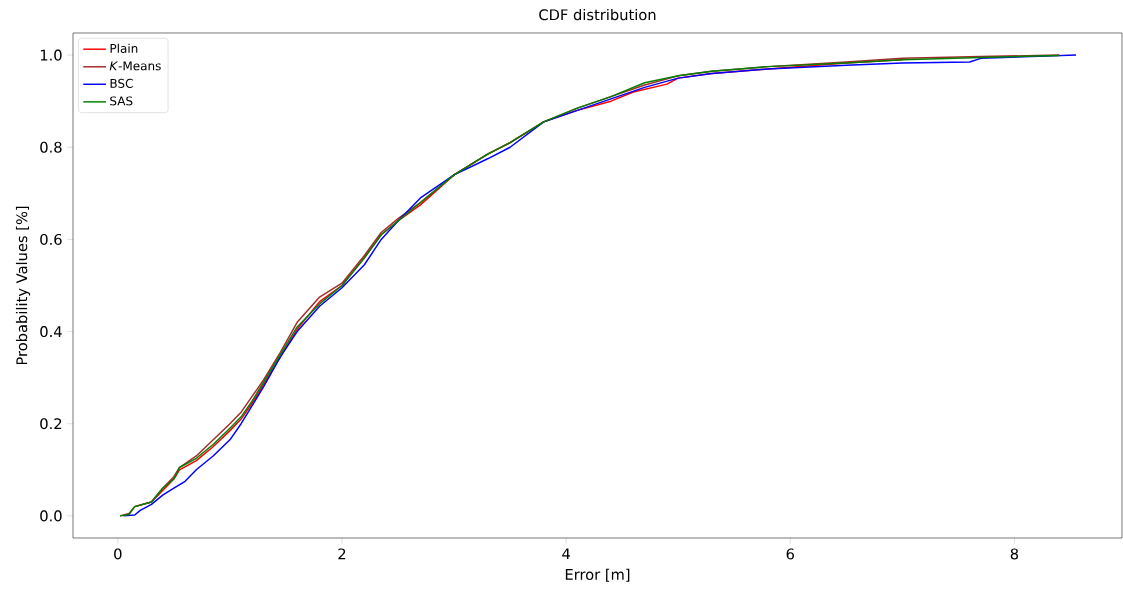  Describe the element at coordinates (51, 332) in the screenshot. I see `y-tick-label: 0.4` at that location.